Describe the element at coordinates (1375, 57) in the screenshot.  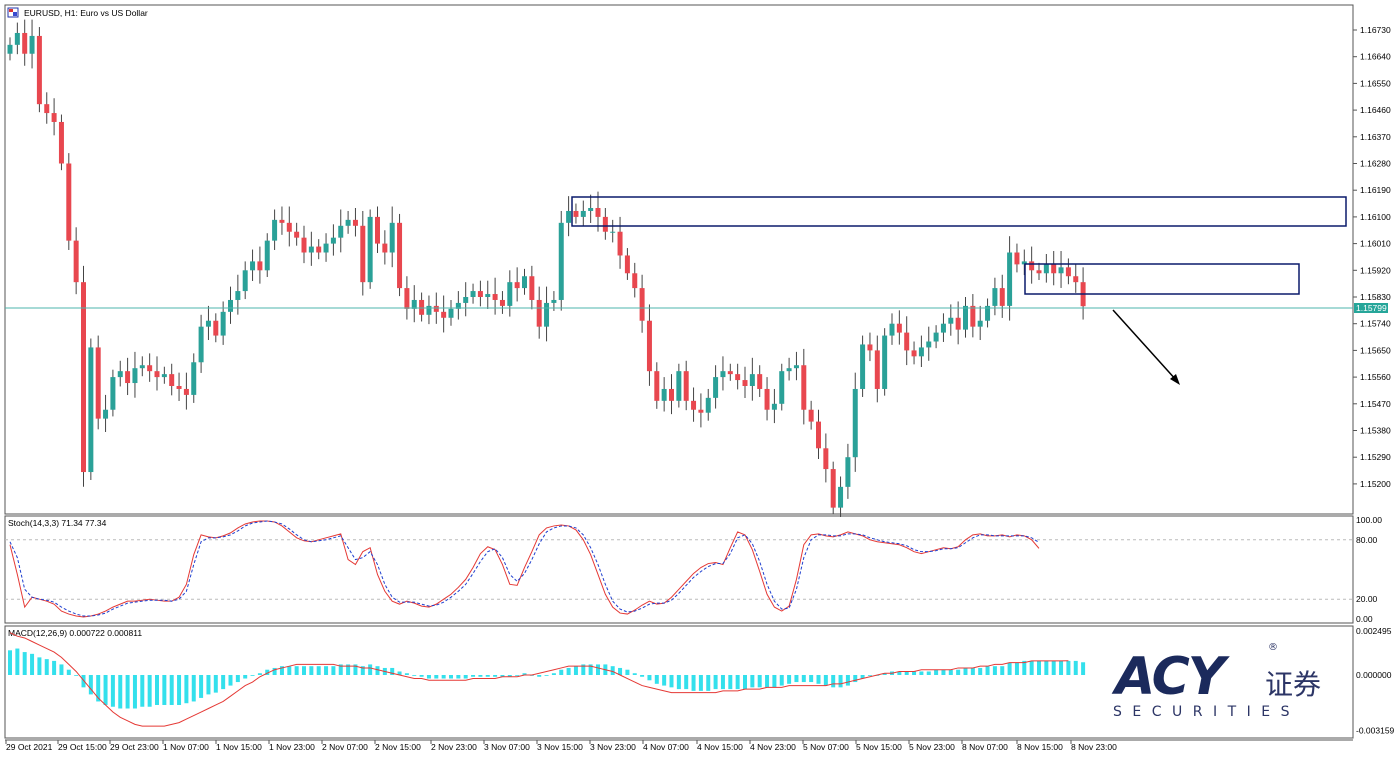
I see `price-tick-label: 1.16640` at that location.